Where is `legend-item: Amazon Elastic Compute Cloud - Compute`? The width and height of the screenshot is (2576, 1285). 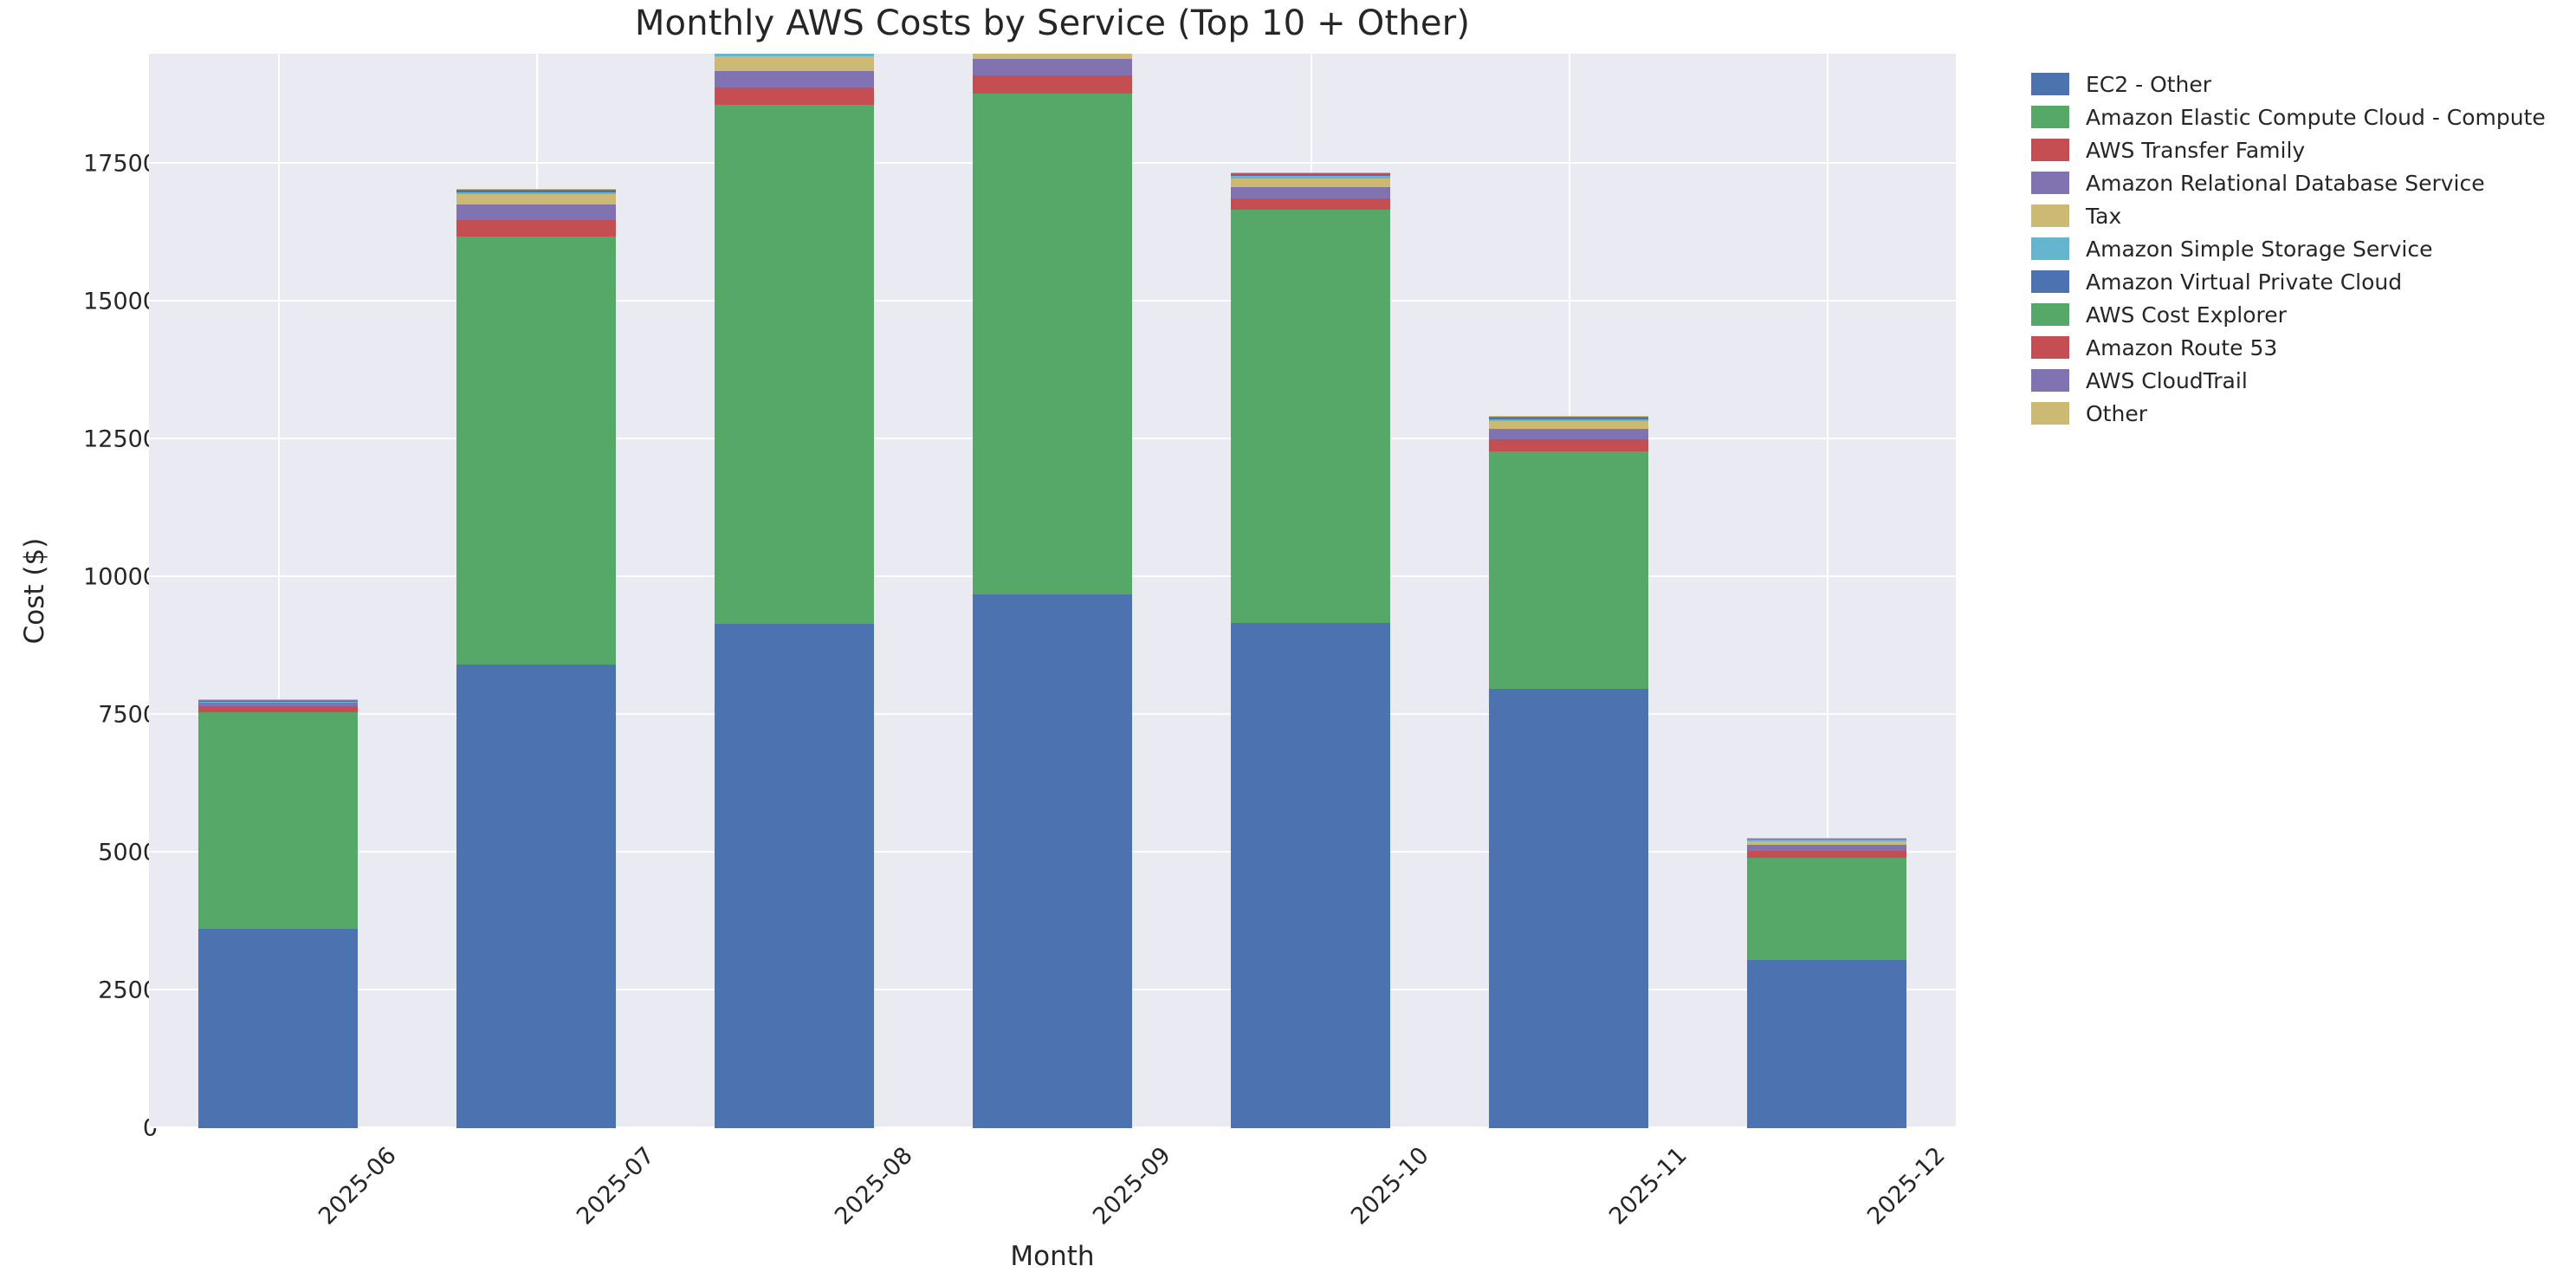
legend-item: Amazon Elastic Compute Cloud - Compute is located at coordinates (2299, 117).